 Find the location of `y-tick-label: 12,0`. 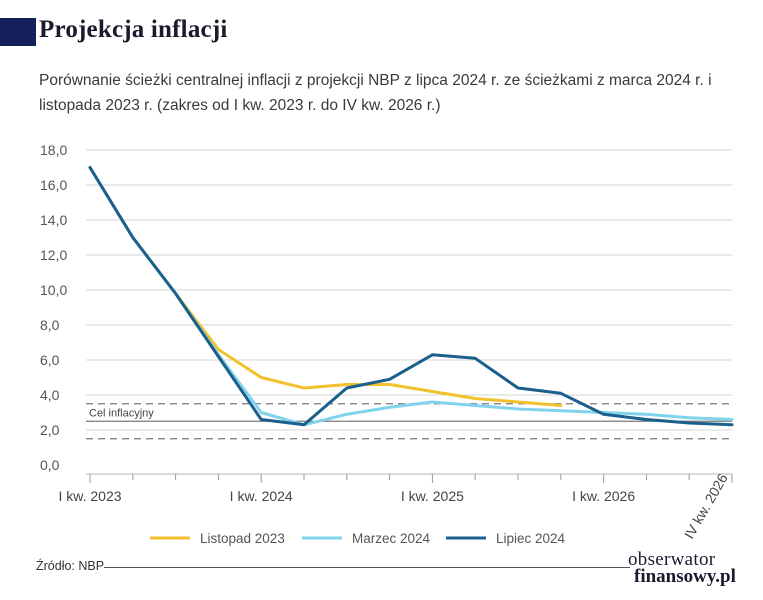

y-tick-label: 12,0 is located at coordinates (53, 255).